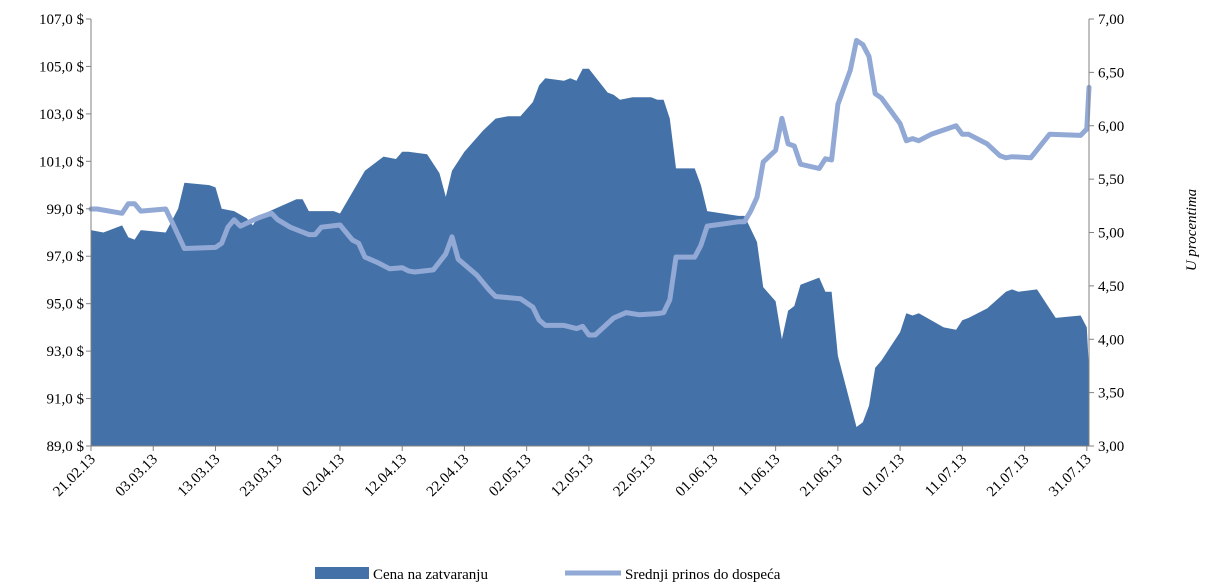  Describe the element at coordinates (1111, 127) in the screenshot. I see `right-tick-label: 6,00` at that location.